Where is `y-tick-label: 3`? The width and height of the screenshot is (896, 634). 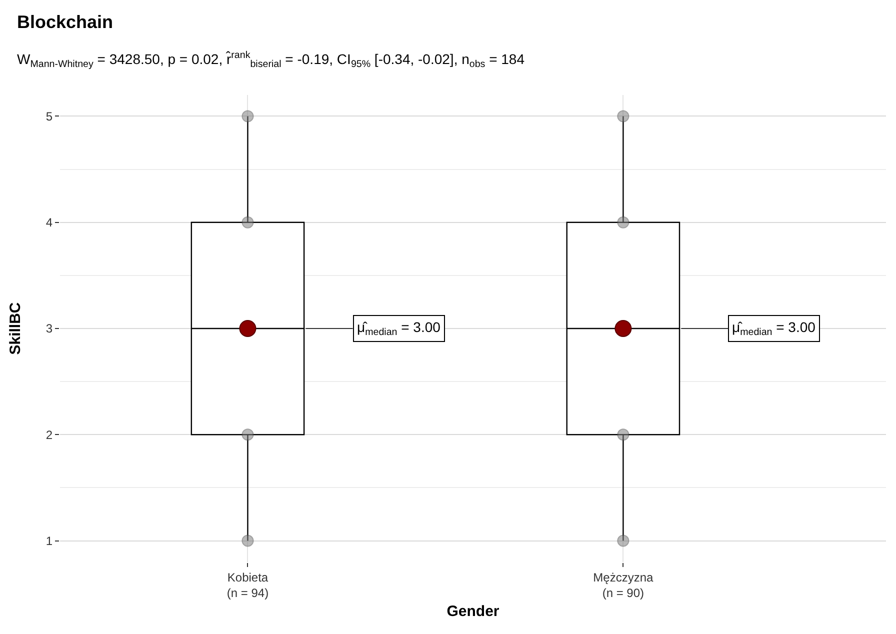
y-tick-label: 3 is located at coordinates (49, 329).